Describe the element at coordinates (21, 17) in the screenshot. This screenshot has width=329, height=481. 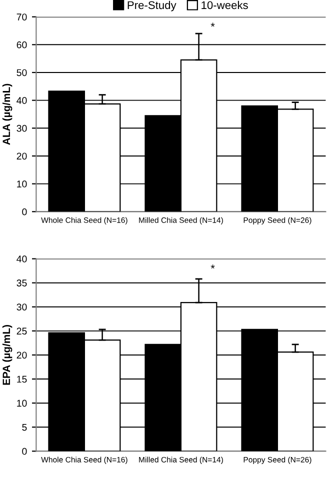
I see `y-tick-label: 70` at that location.